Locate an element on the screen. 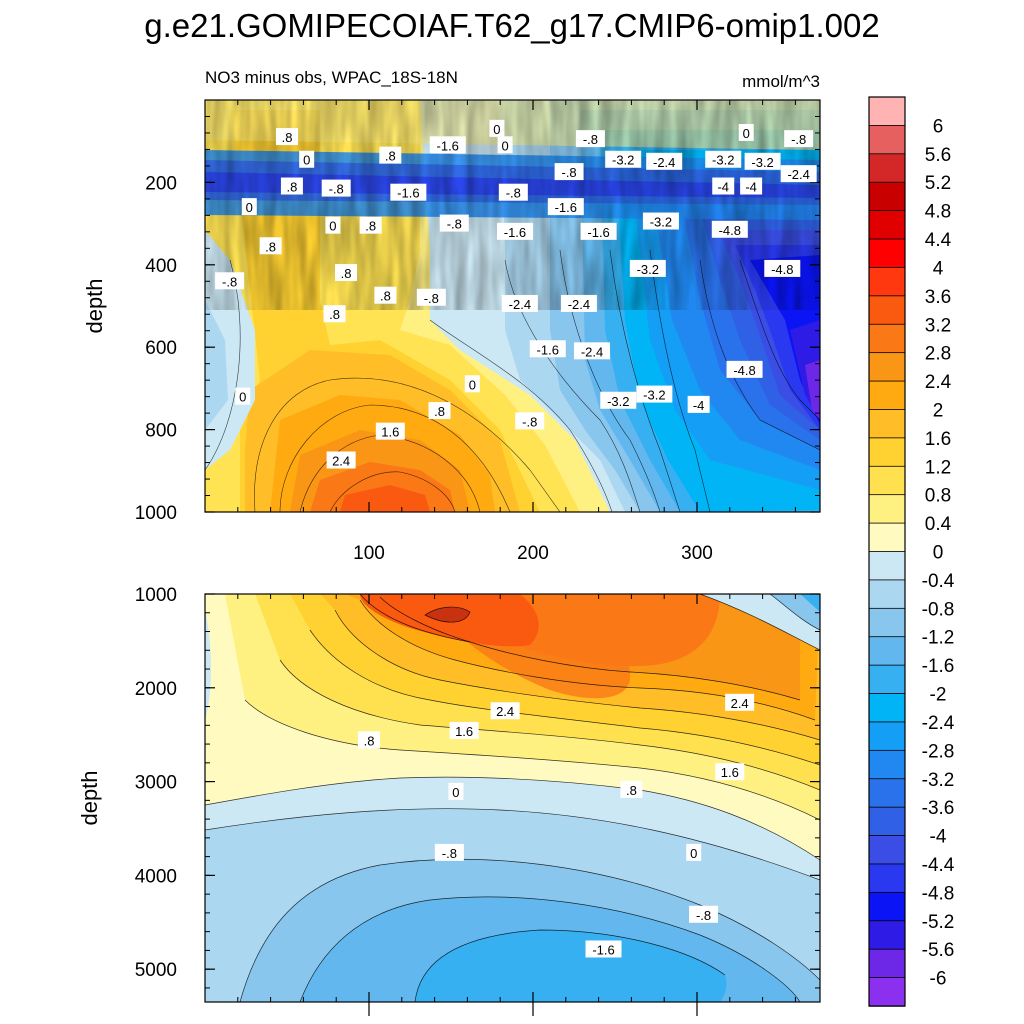 This screenshot has height=1024, width=1024. colorbar-label: -2.4 is located at coordinates (938, 723).